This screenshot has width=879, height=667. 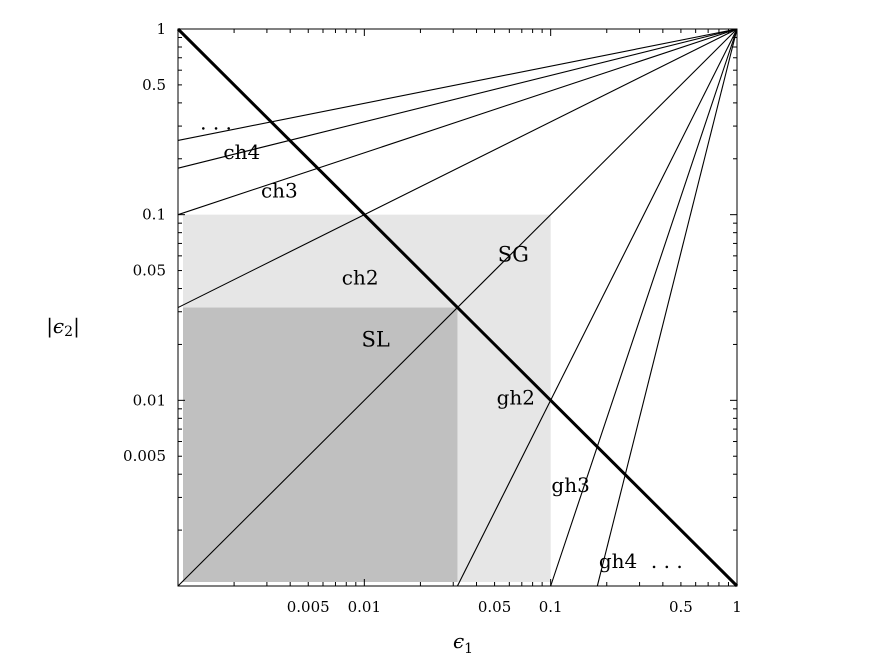 I want to click on annotation-sg: SG, so click(x=513, y=254).